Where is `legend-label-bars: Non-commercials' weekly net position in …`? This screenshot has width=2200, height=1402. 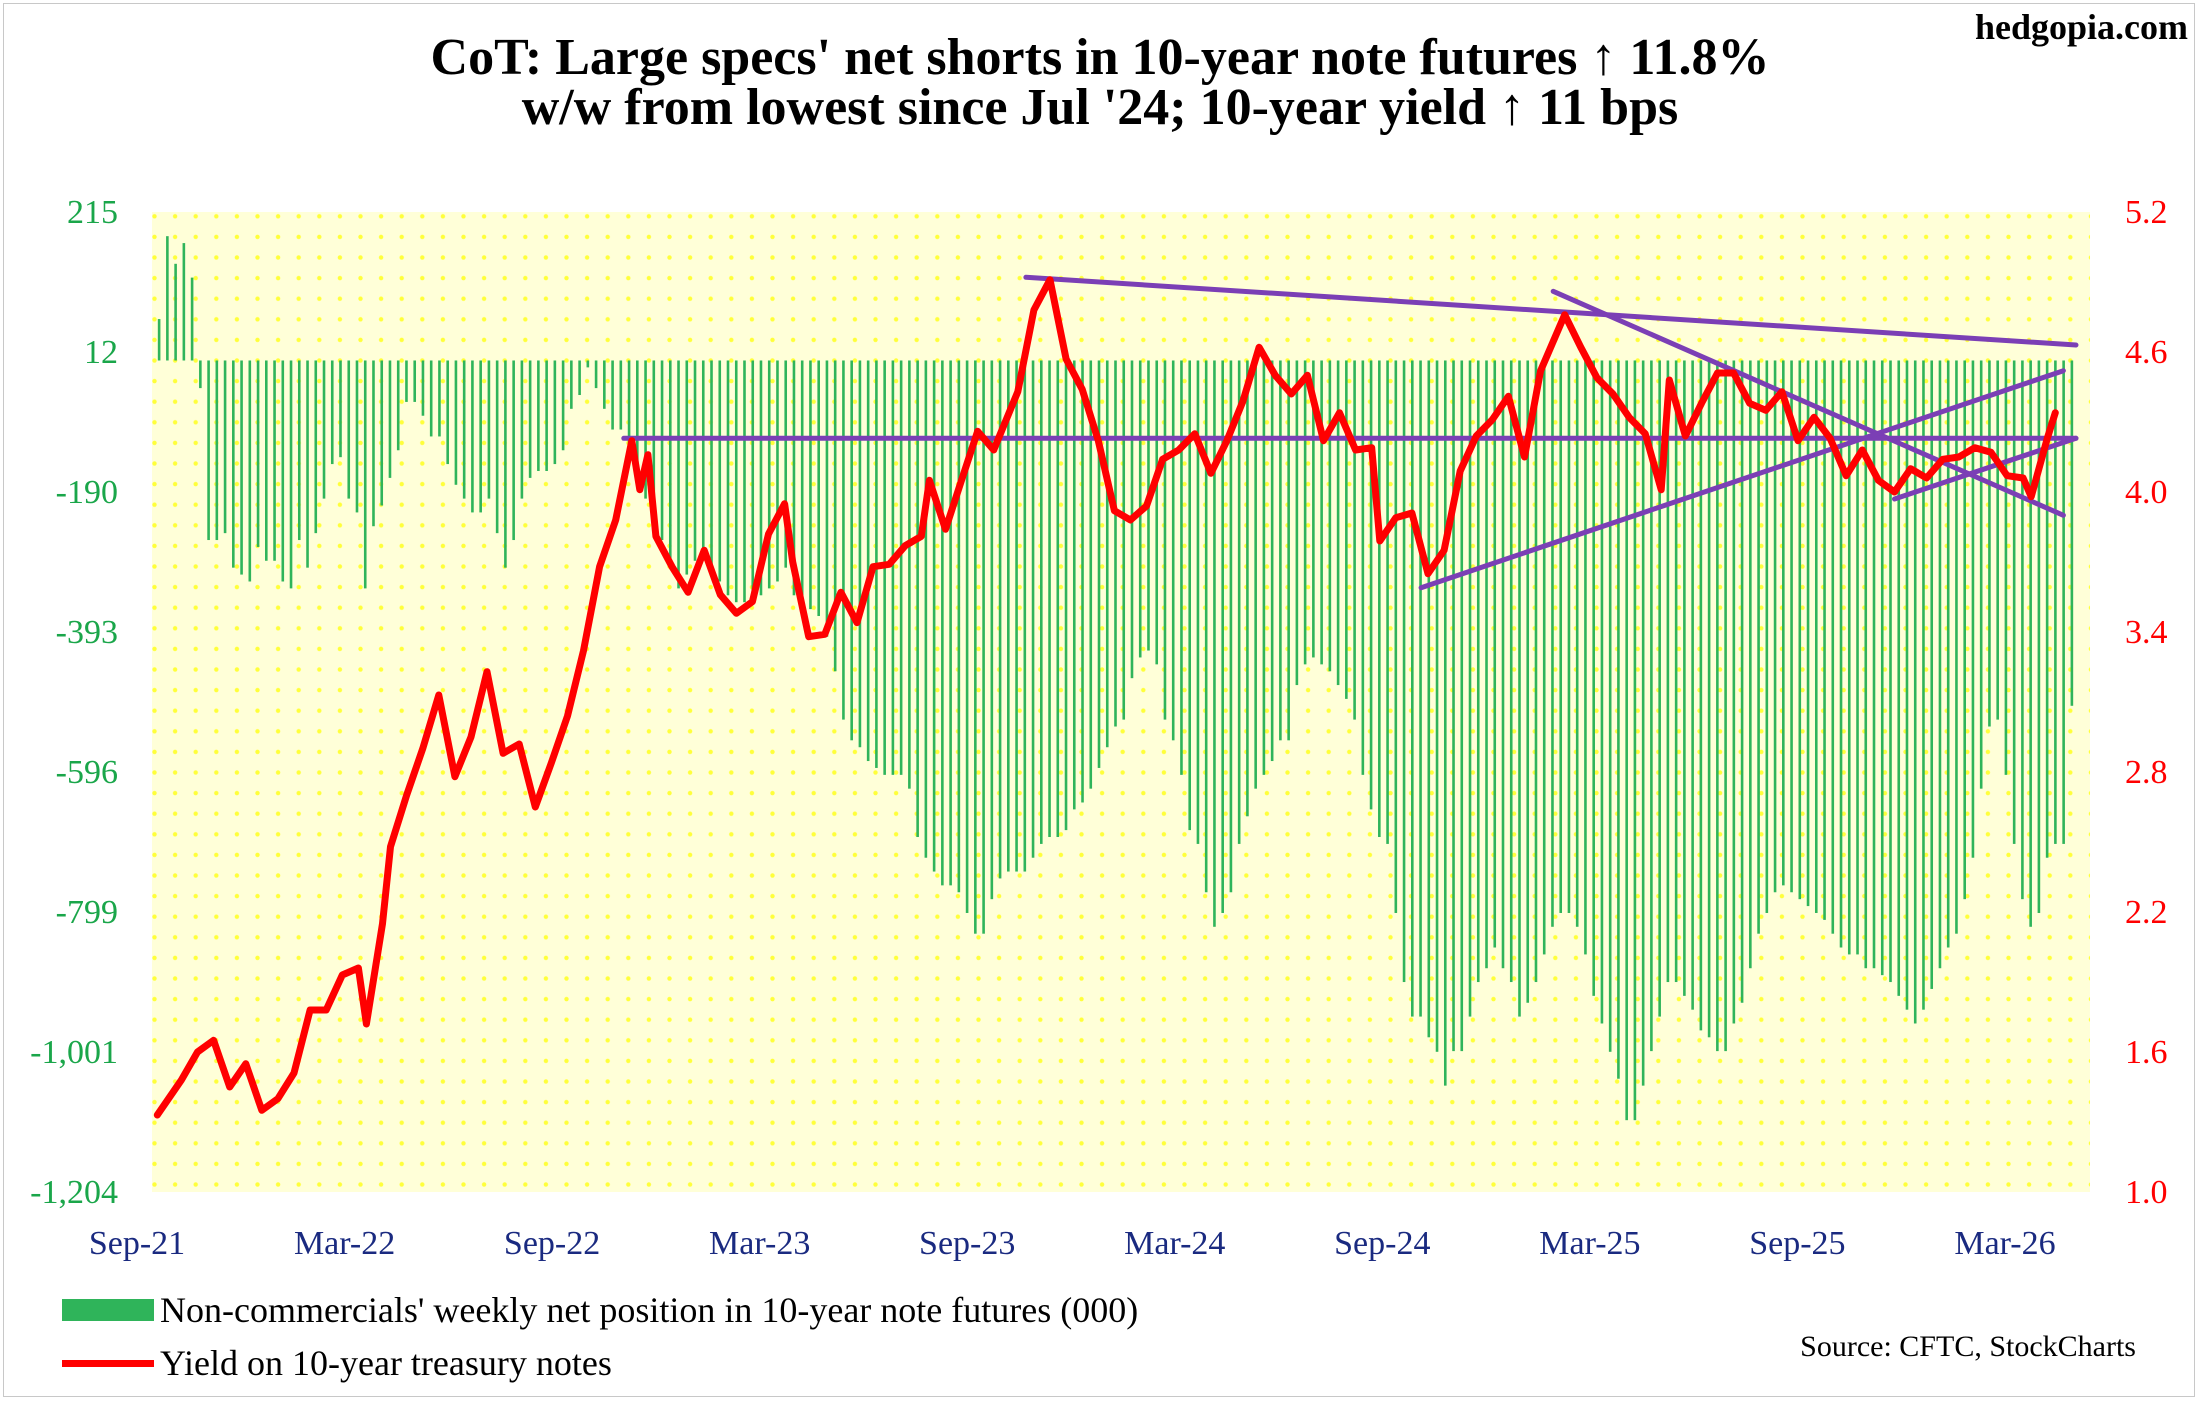
legend-label-bars: Non-commercials' weekly net position in … is located at coordinates (649, 1310).